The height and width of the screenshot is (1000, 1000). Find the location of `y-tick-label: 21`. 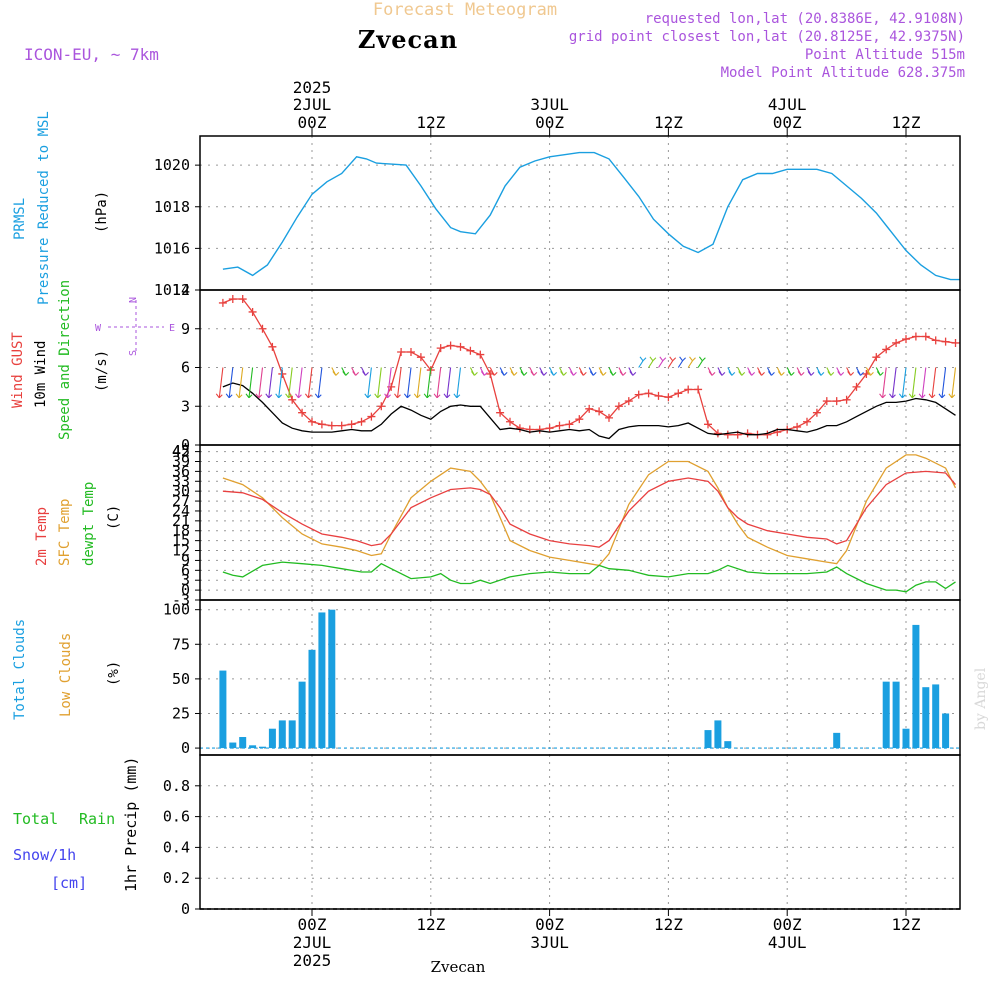

y-tick-label: 21 is located at coordinates (181, 521).